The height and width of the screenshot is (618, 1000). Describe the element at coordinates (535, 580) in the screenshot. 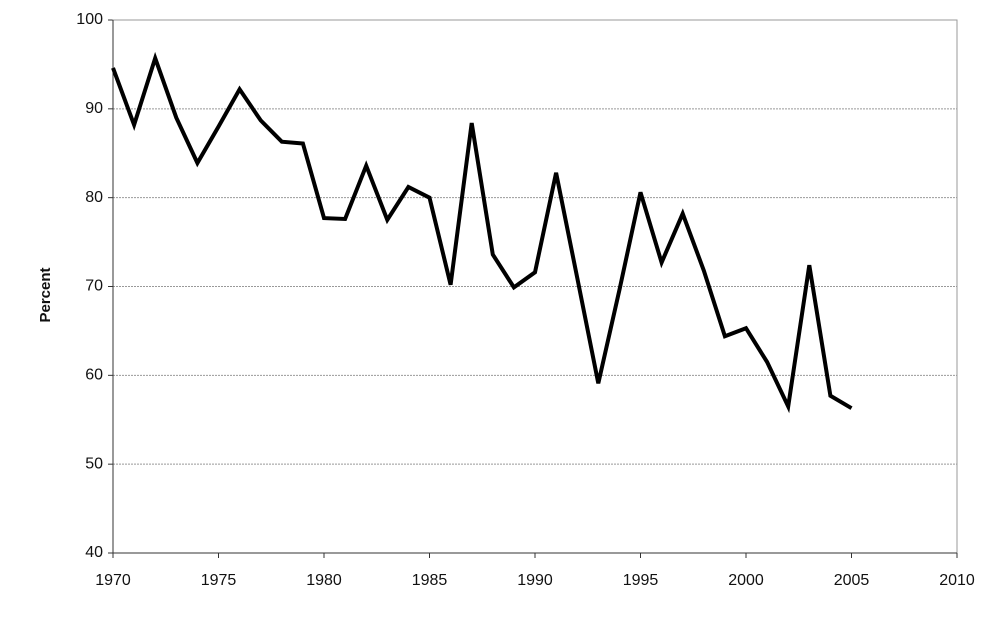

I see `x-tick-label: 1990` at that location.